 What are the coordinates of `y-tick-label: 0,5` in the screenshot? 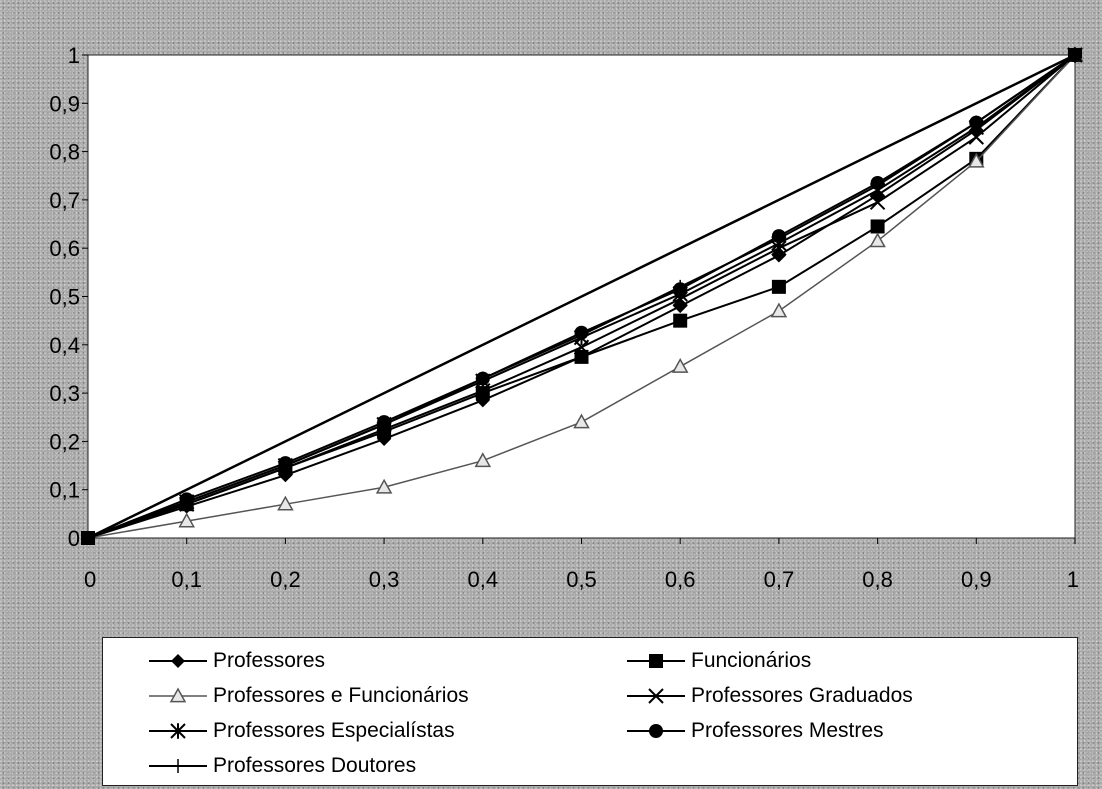 It's located at (64, 297).